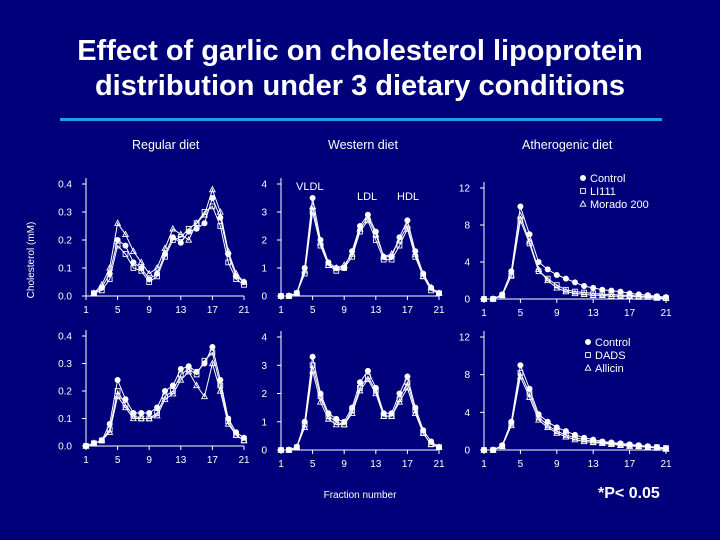 This screenshot has height=540, width=720. I want to click on regular-top-x-tick-label: 5, so click(118, 310).